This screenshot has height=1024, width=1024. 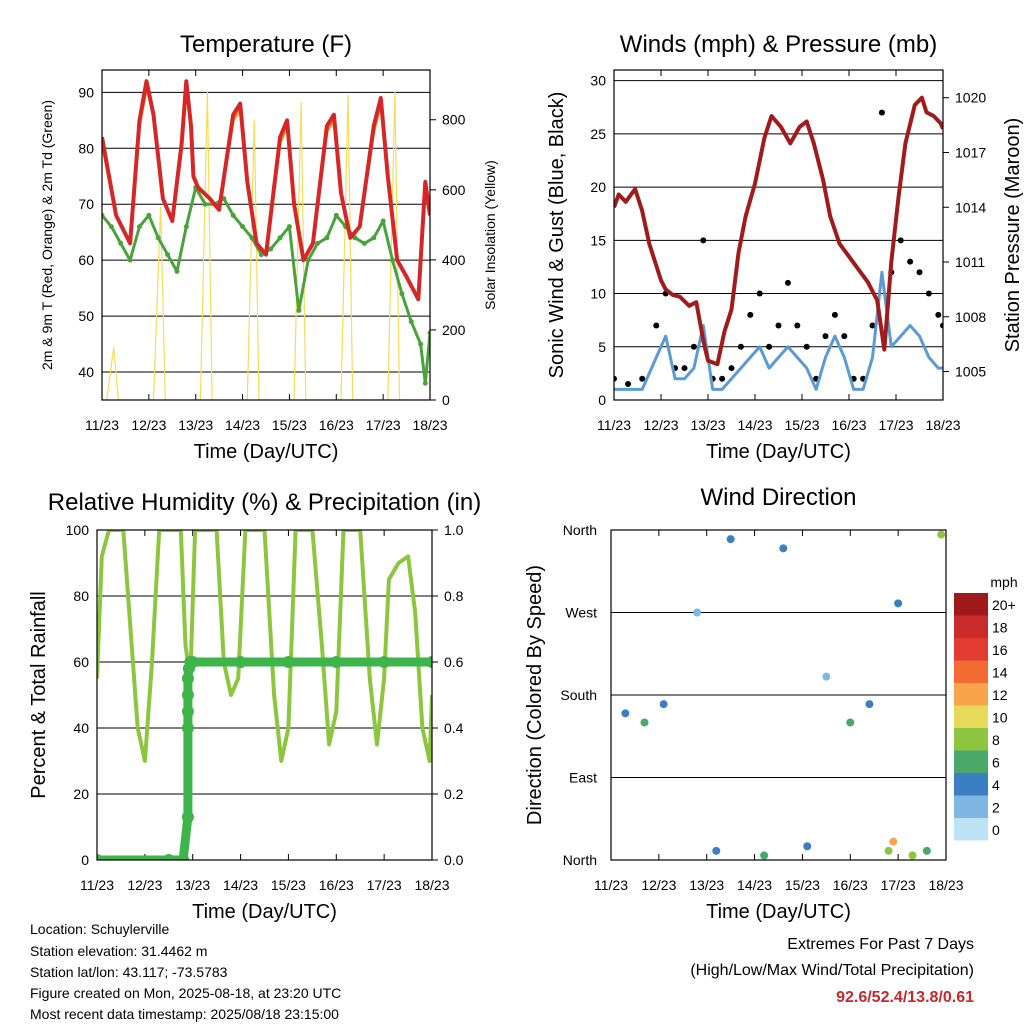 I want to click on y2-tick-label: 1008, so click(x=970, y=317).